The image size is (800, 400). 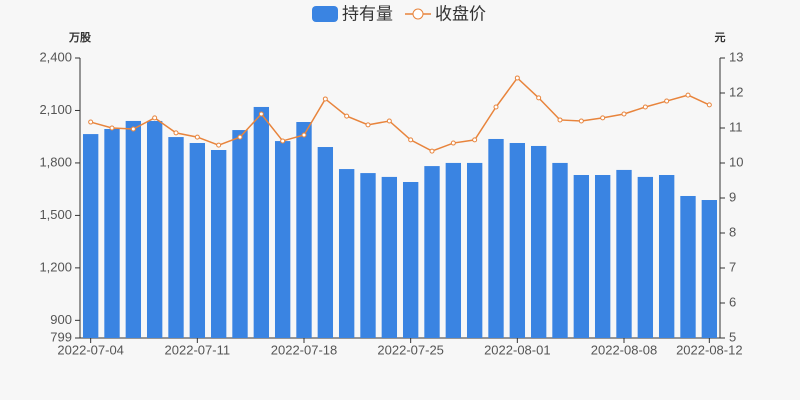 What do you see at coordinates (709, 349) in the screenshot?
I see `x-tick-label: 2022-08-12` at bounding box center [709, 349].